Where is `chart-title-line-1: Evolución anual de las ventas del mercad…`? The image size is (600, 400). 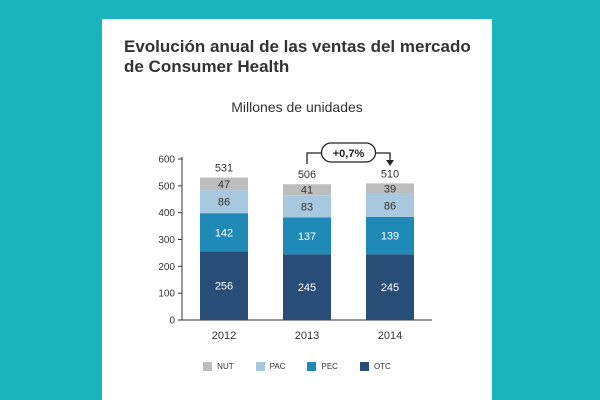 chart-title-line-1: Evolución anual de las ventas del mercad… is located at coordinates (297, 46).